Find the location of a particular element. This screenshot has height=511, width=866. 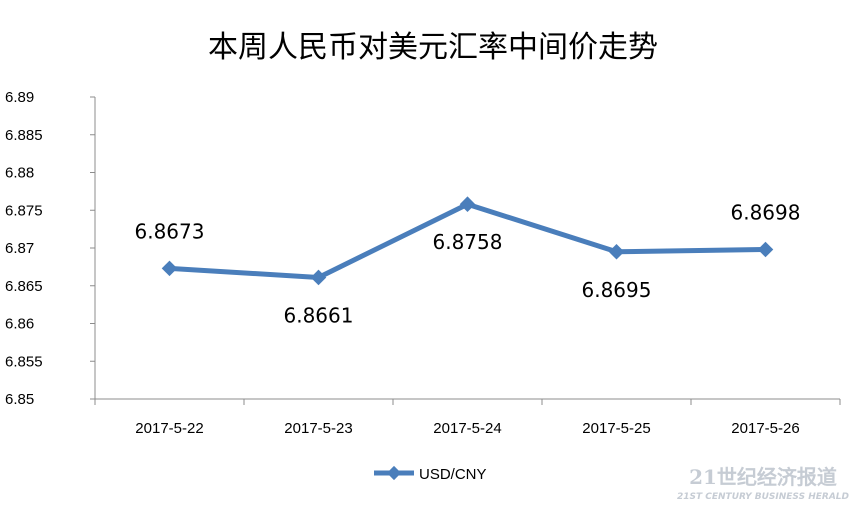

x-tick-label: 2017-5-26 is located at coordinates (765, 428).